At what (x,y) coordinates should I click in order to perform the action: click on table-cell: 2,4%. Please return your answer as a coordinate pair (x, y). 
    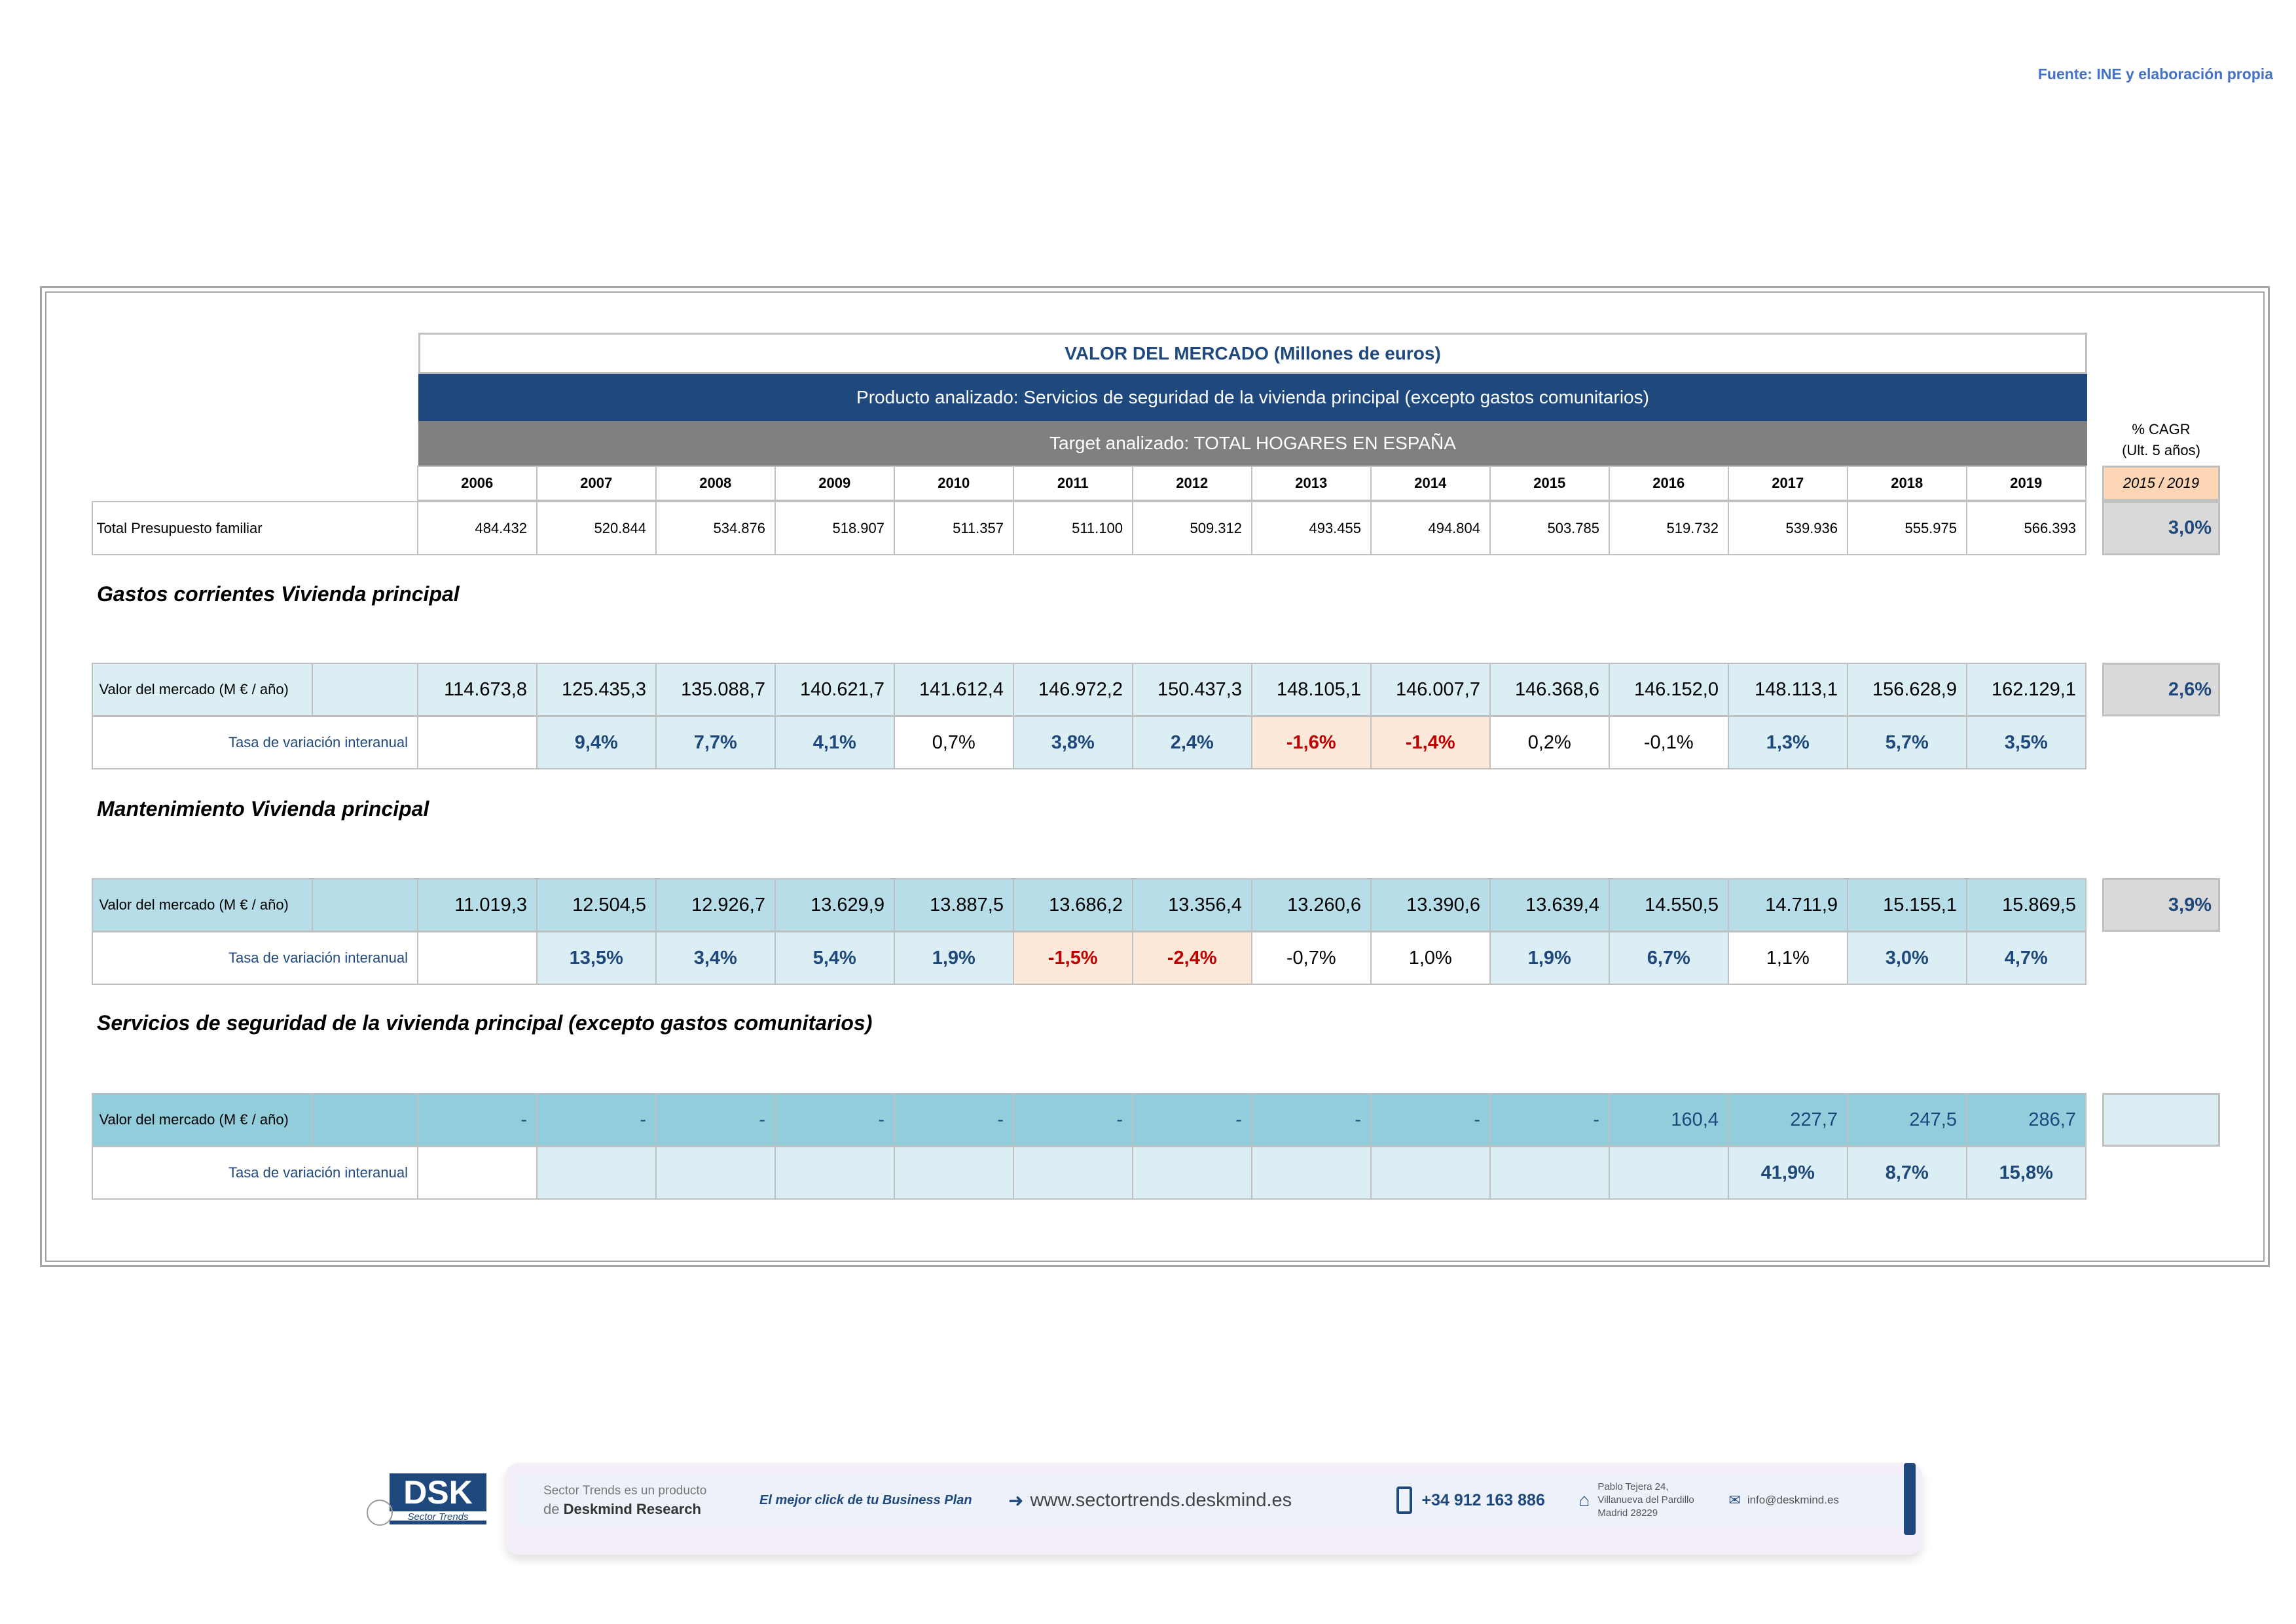
    Looking at the image, I should click on (1191, 742).